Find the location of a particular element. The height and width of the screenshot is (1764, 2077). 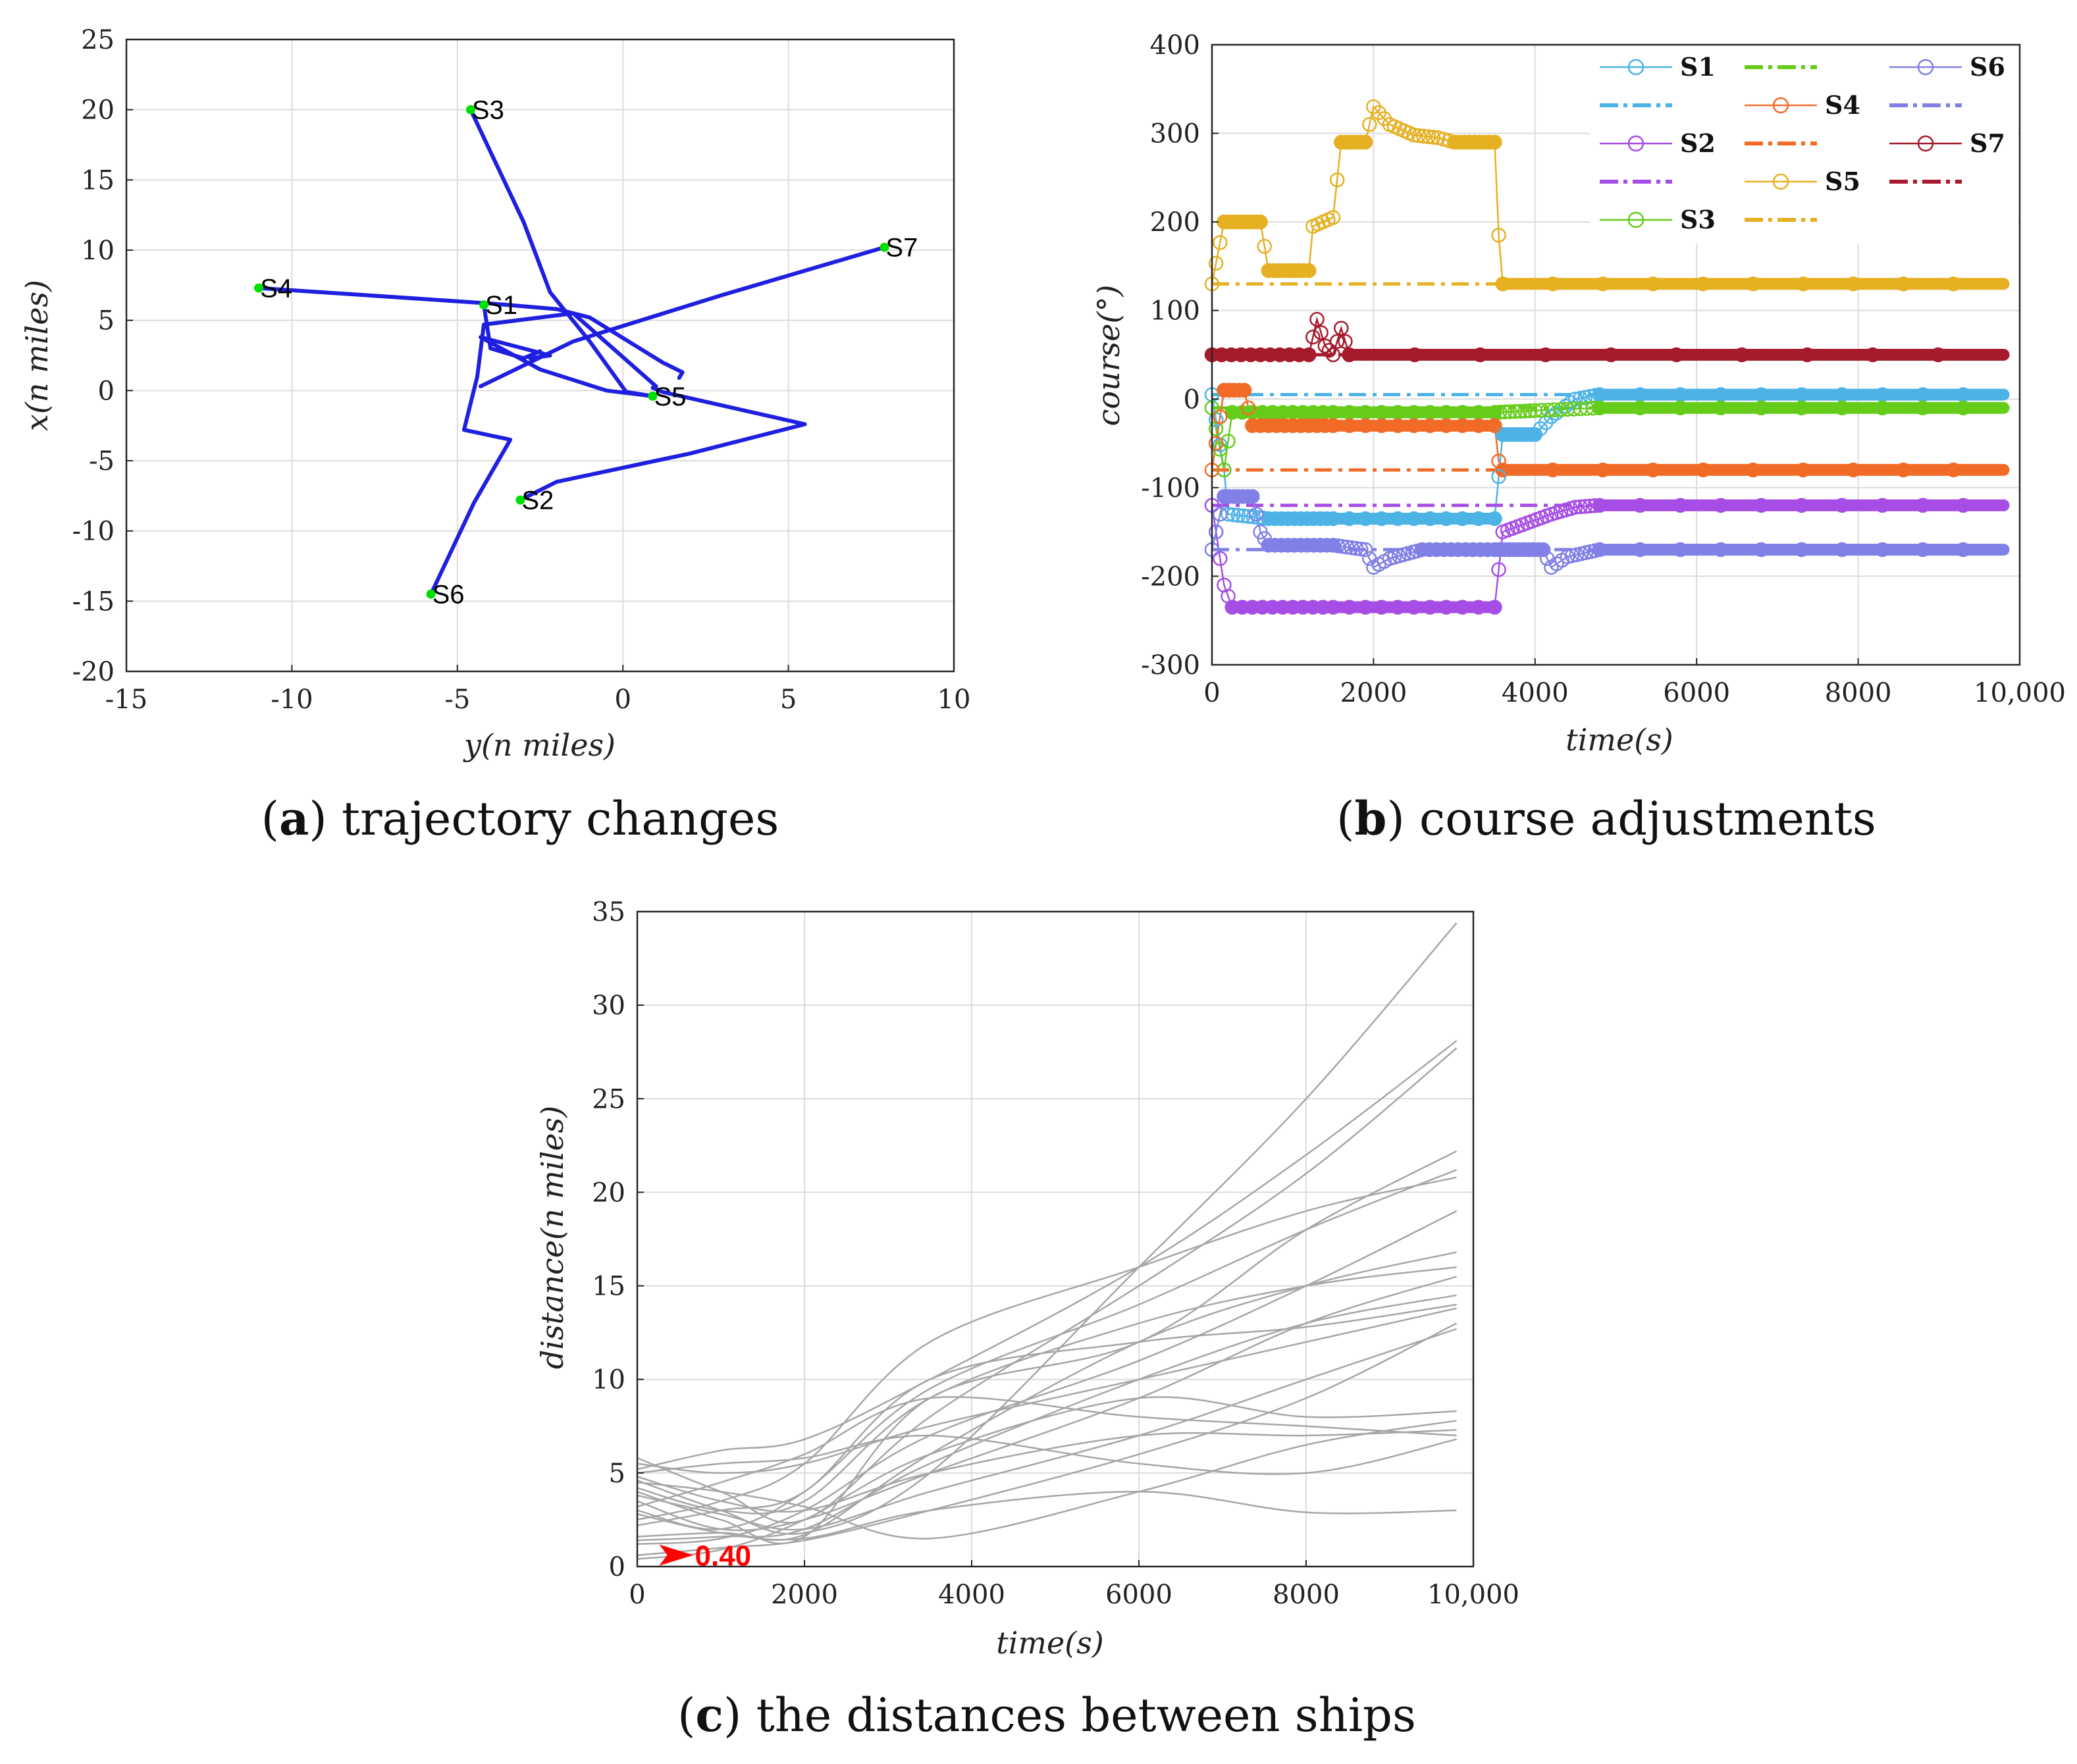

c-xtick-label-3: 6000 is located at coordinates (1138, 1595).